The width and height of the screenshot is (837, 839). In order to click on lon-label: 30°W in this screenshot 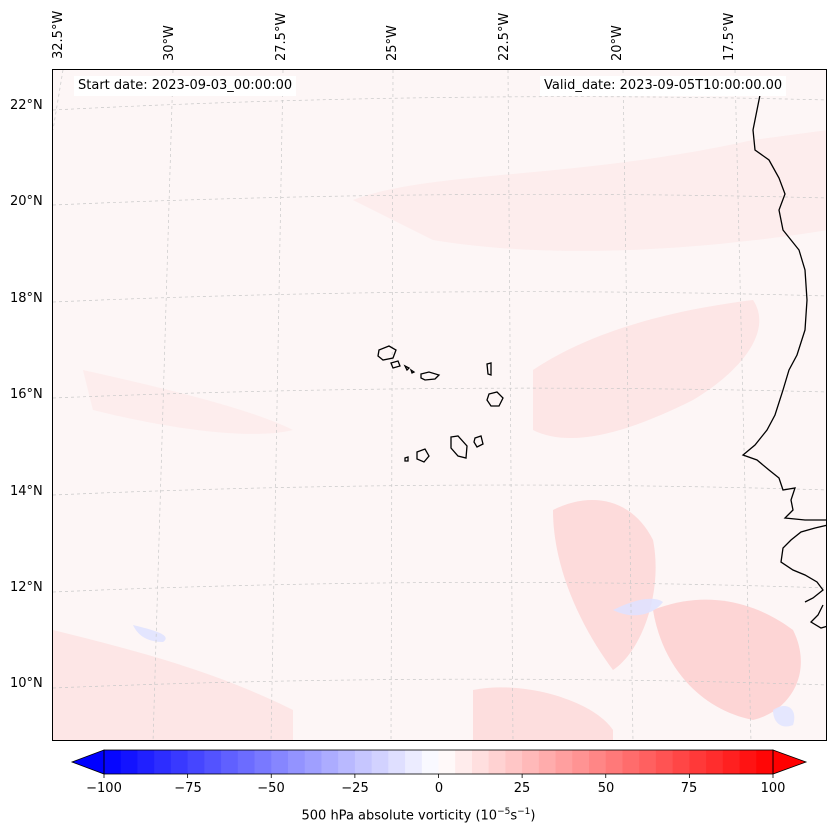, I will do `click(169, 43)`.